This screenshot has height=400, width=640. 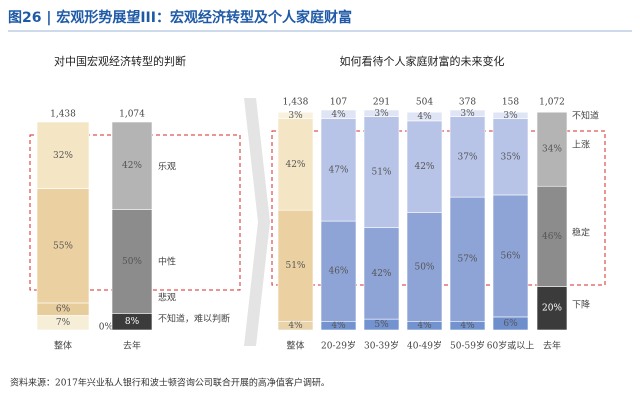 I want to click on data-label: 34%, so click(x=552, y=150).